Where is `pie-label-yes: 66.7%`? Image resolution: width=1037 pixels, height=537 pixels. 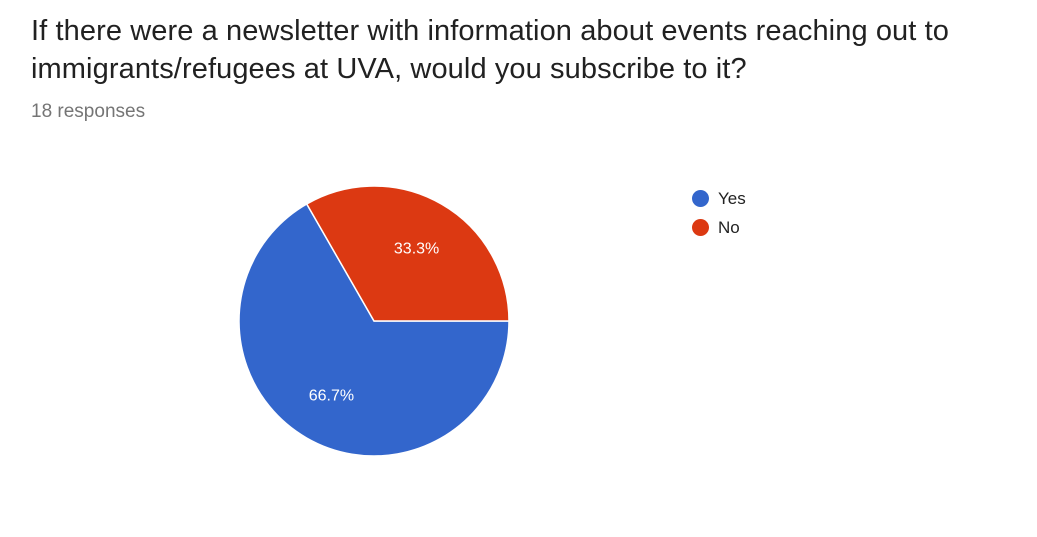 pie-label-yes: 66.7% is located at coordinates (331, 396).